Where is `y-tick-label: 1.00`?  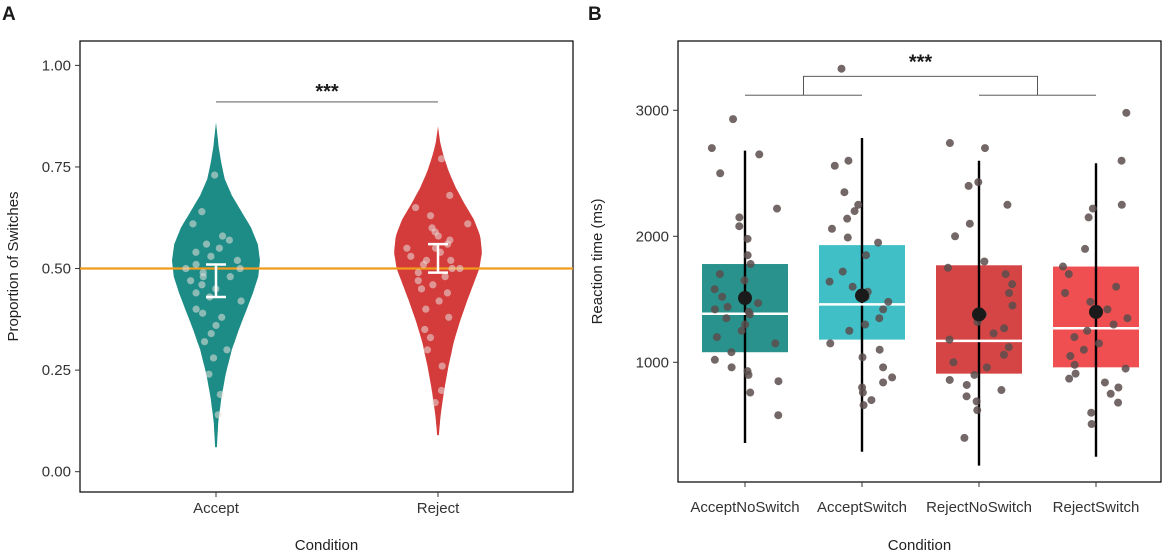 y-tick-label: 1.00 is located at coordinates (56, 65).